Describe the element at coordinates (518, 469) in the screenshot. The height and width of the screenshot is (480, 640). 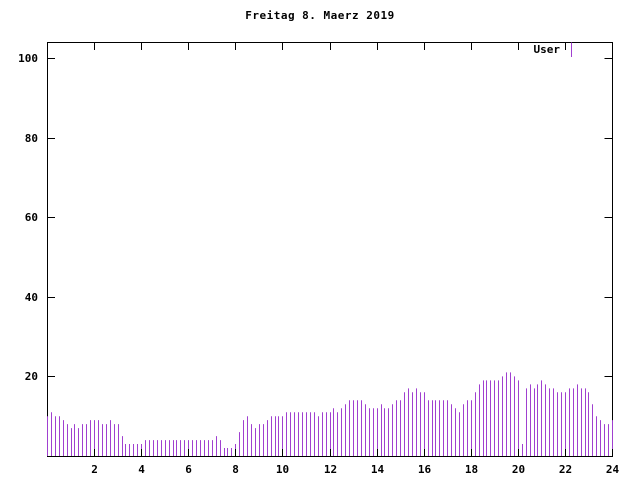
I see `x-tick-label: 20` at that location.